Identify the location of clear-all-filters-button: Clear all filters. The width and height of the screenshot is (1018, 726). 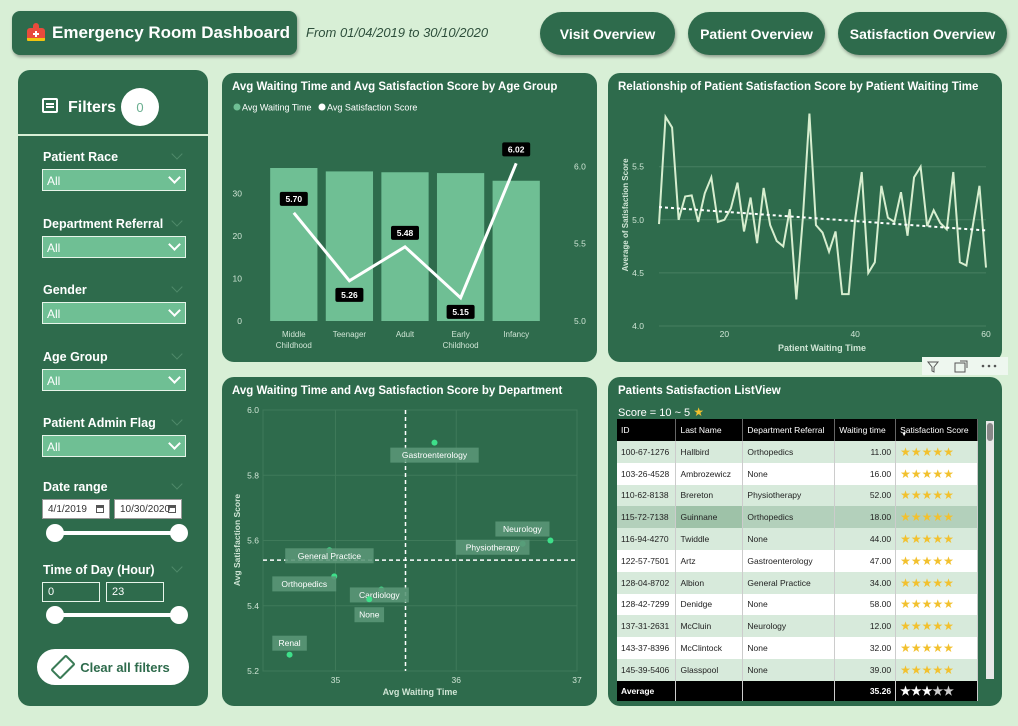
(113, 667).